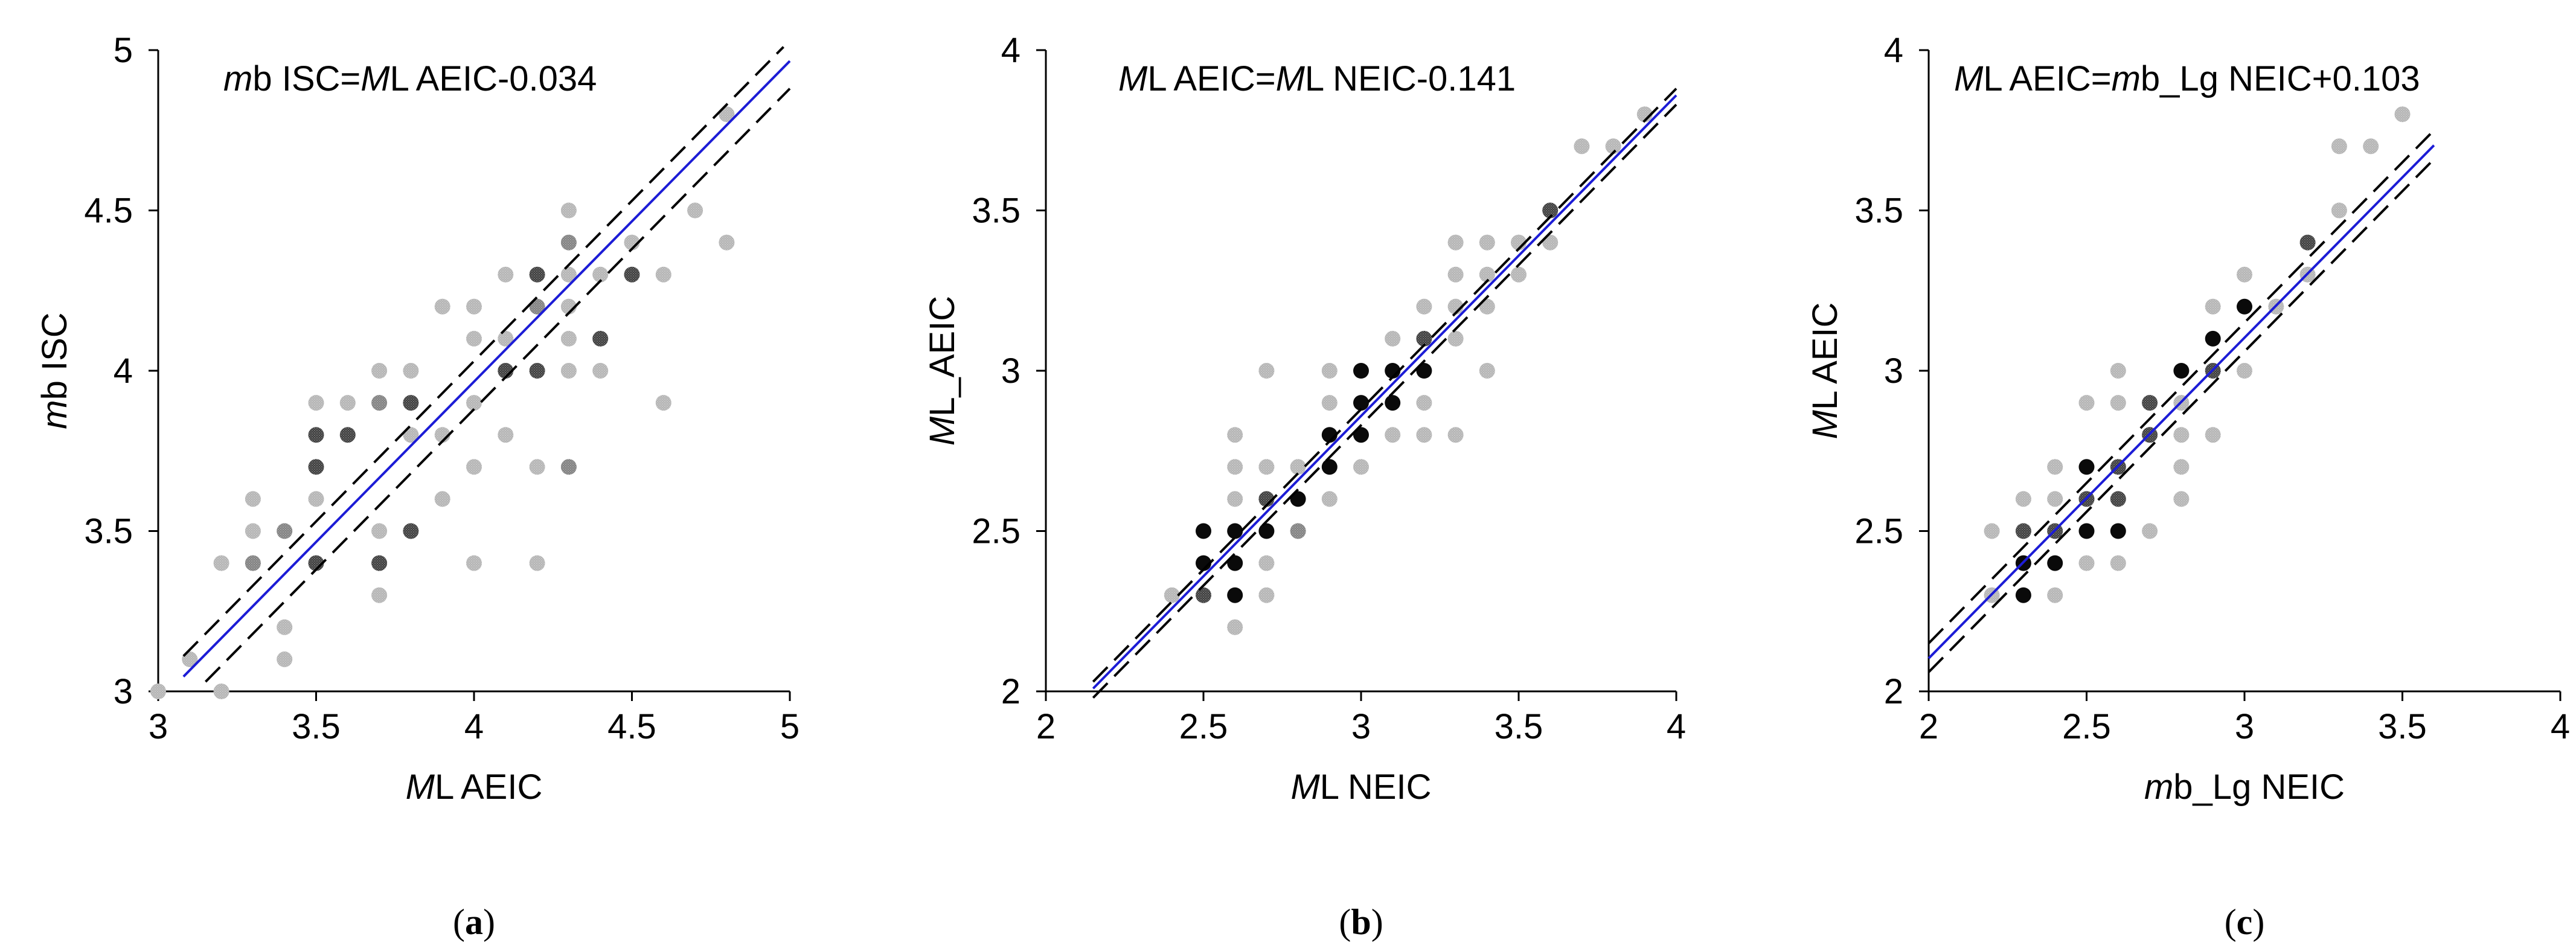 The height and width of the screenshot is (951, 2576). Describe the element at coordinates (2244, 787) in the screenshot. I see `x-axis-label: mb_Lg NEIC` at that location.